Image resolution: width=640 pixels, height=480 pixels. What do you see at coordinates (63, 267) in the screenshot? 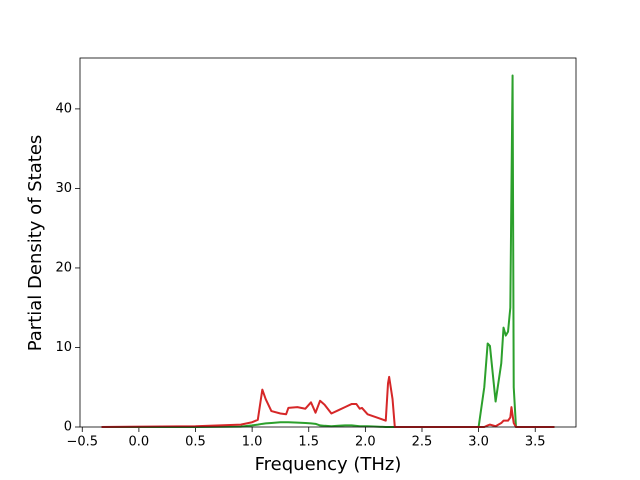
I see `y-tick-label: 20` at bounding box center [63, 267].